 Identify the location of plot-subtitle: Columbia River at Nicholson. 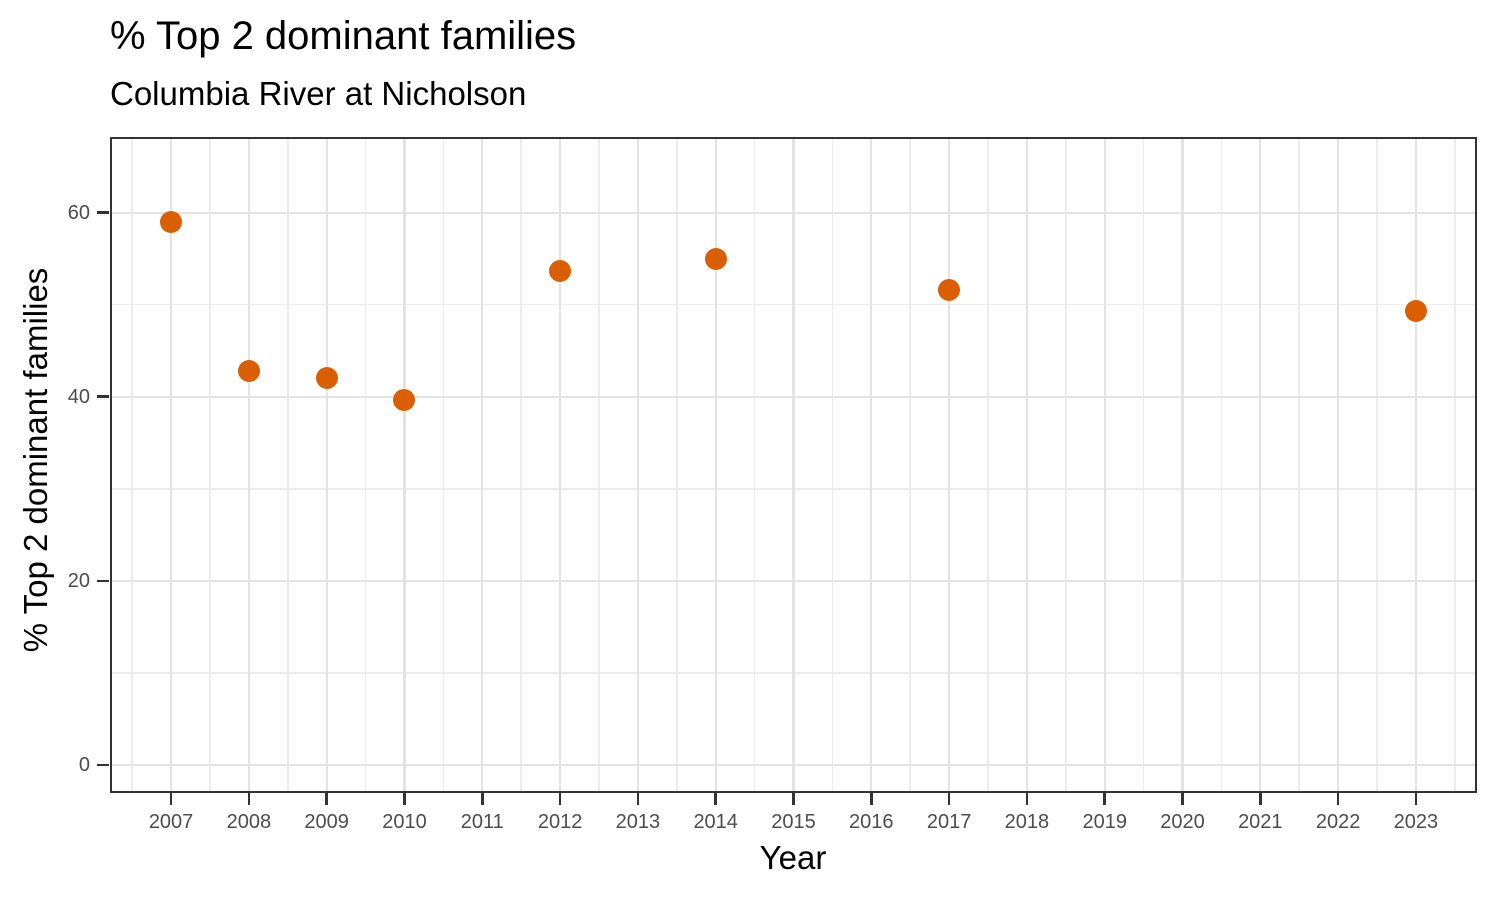
(318, 93).